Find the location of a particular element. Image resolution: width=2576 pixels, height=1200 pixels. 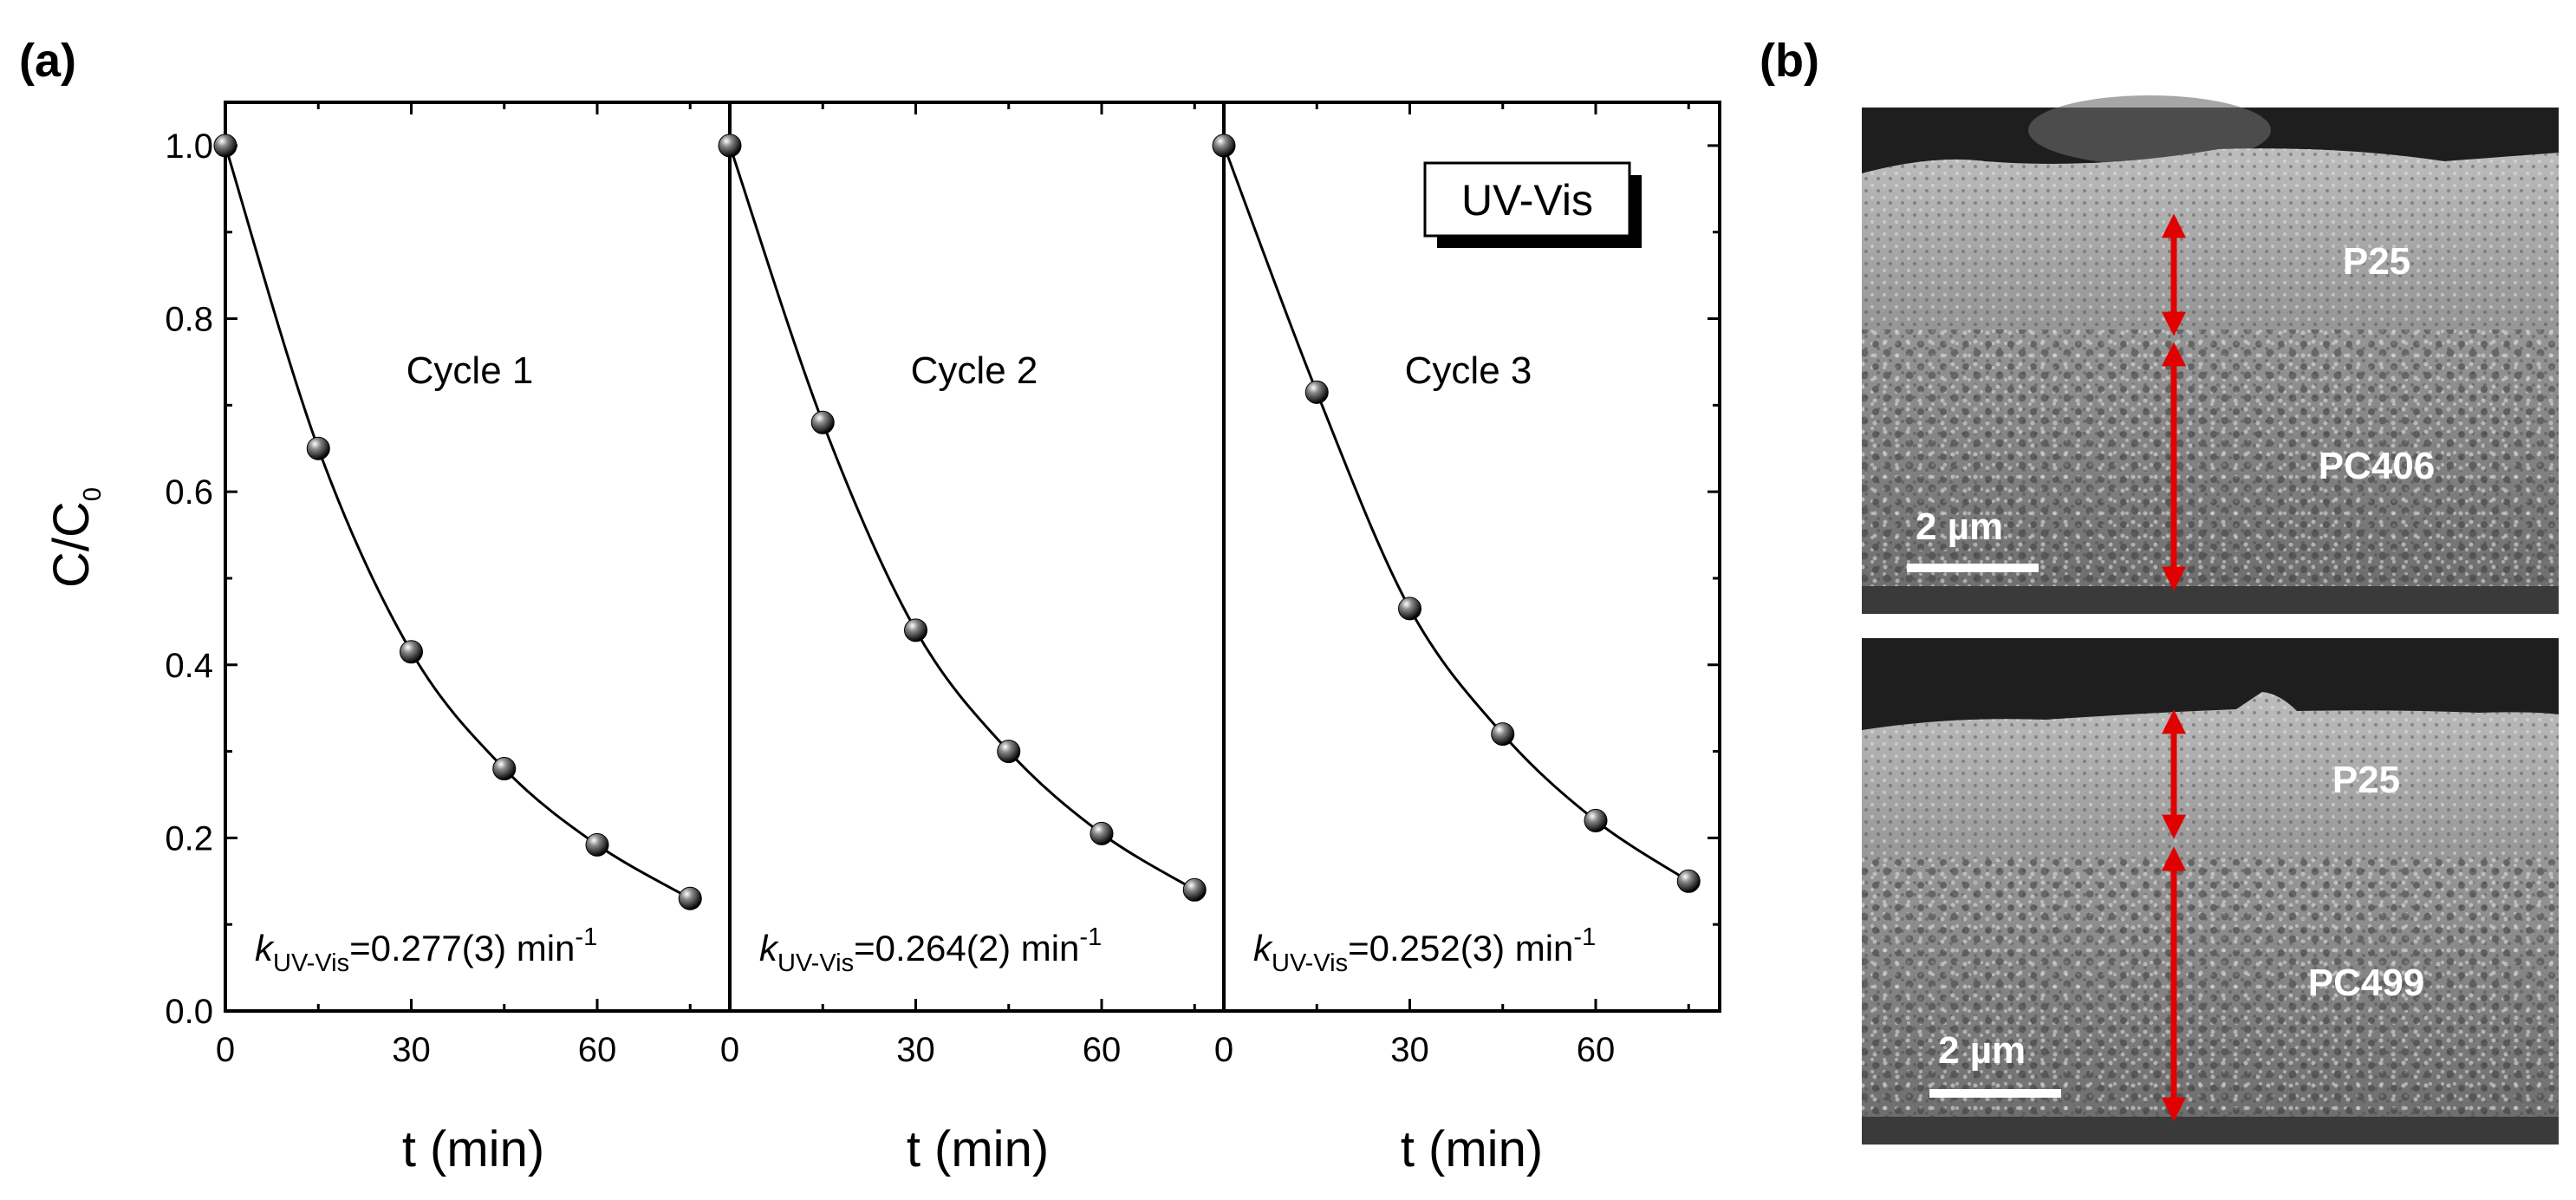

sem-1-scale-bar is located at coordinates (1973, 568).